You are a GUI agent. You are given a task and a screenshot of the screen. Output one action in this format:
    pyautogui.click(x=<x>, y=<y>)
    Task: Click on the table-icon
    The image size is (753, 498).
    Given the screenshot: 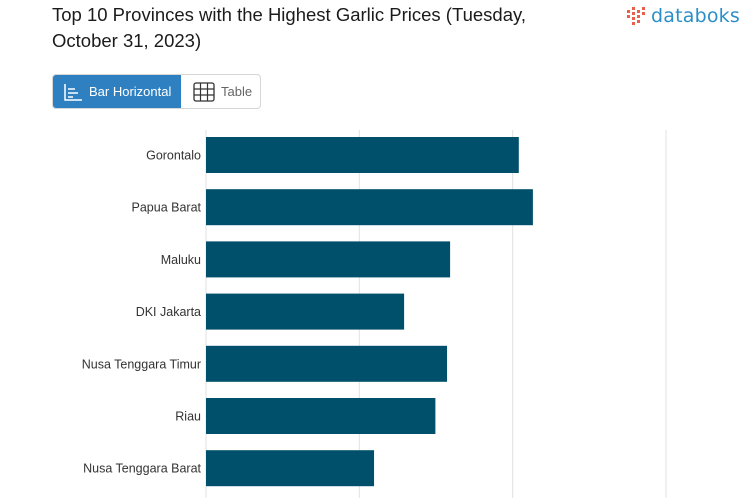 What is the action you would take?
    pyautogui.click(x=204, y=91)
    